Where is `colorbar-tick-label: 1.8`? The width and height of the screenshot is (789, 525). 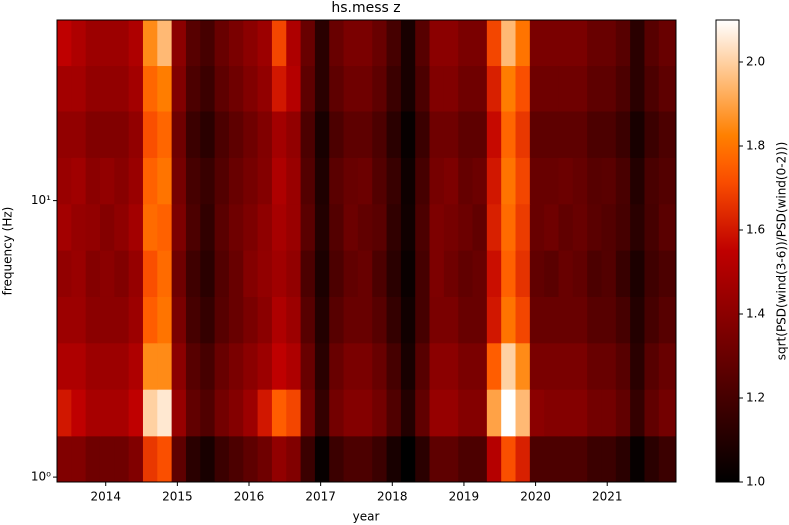 colorbar-tick-label: 1.8 is located at coordinates (755, 146).